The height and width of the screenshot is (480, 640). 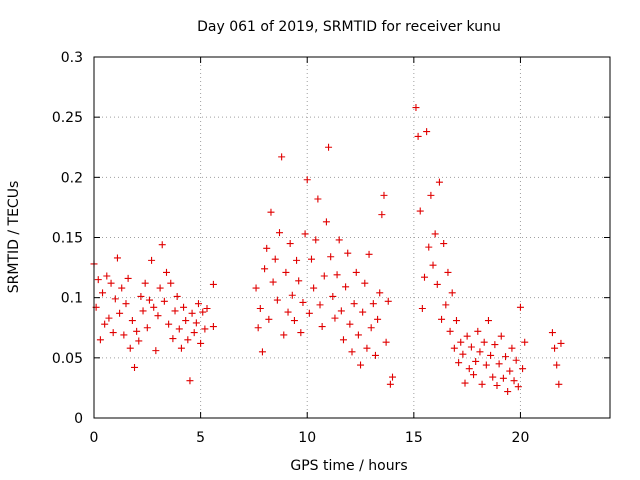 I want to click on x-tick-label: 15, so click(x=414, y=438).